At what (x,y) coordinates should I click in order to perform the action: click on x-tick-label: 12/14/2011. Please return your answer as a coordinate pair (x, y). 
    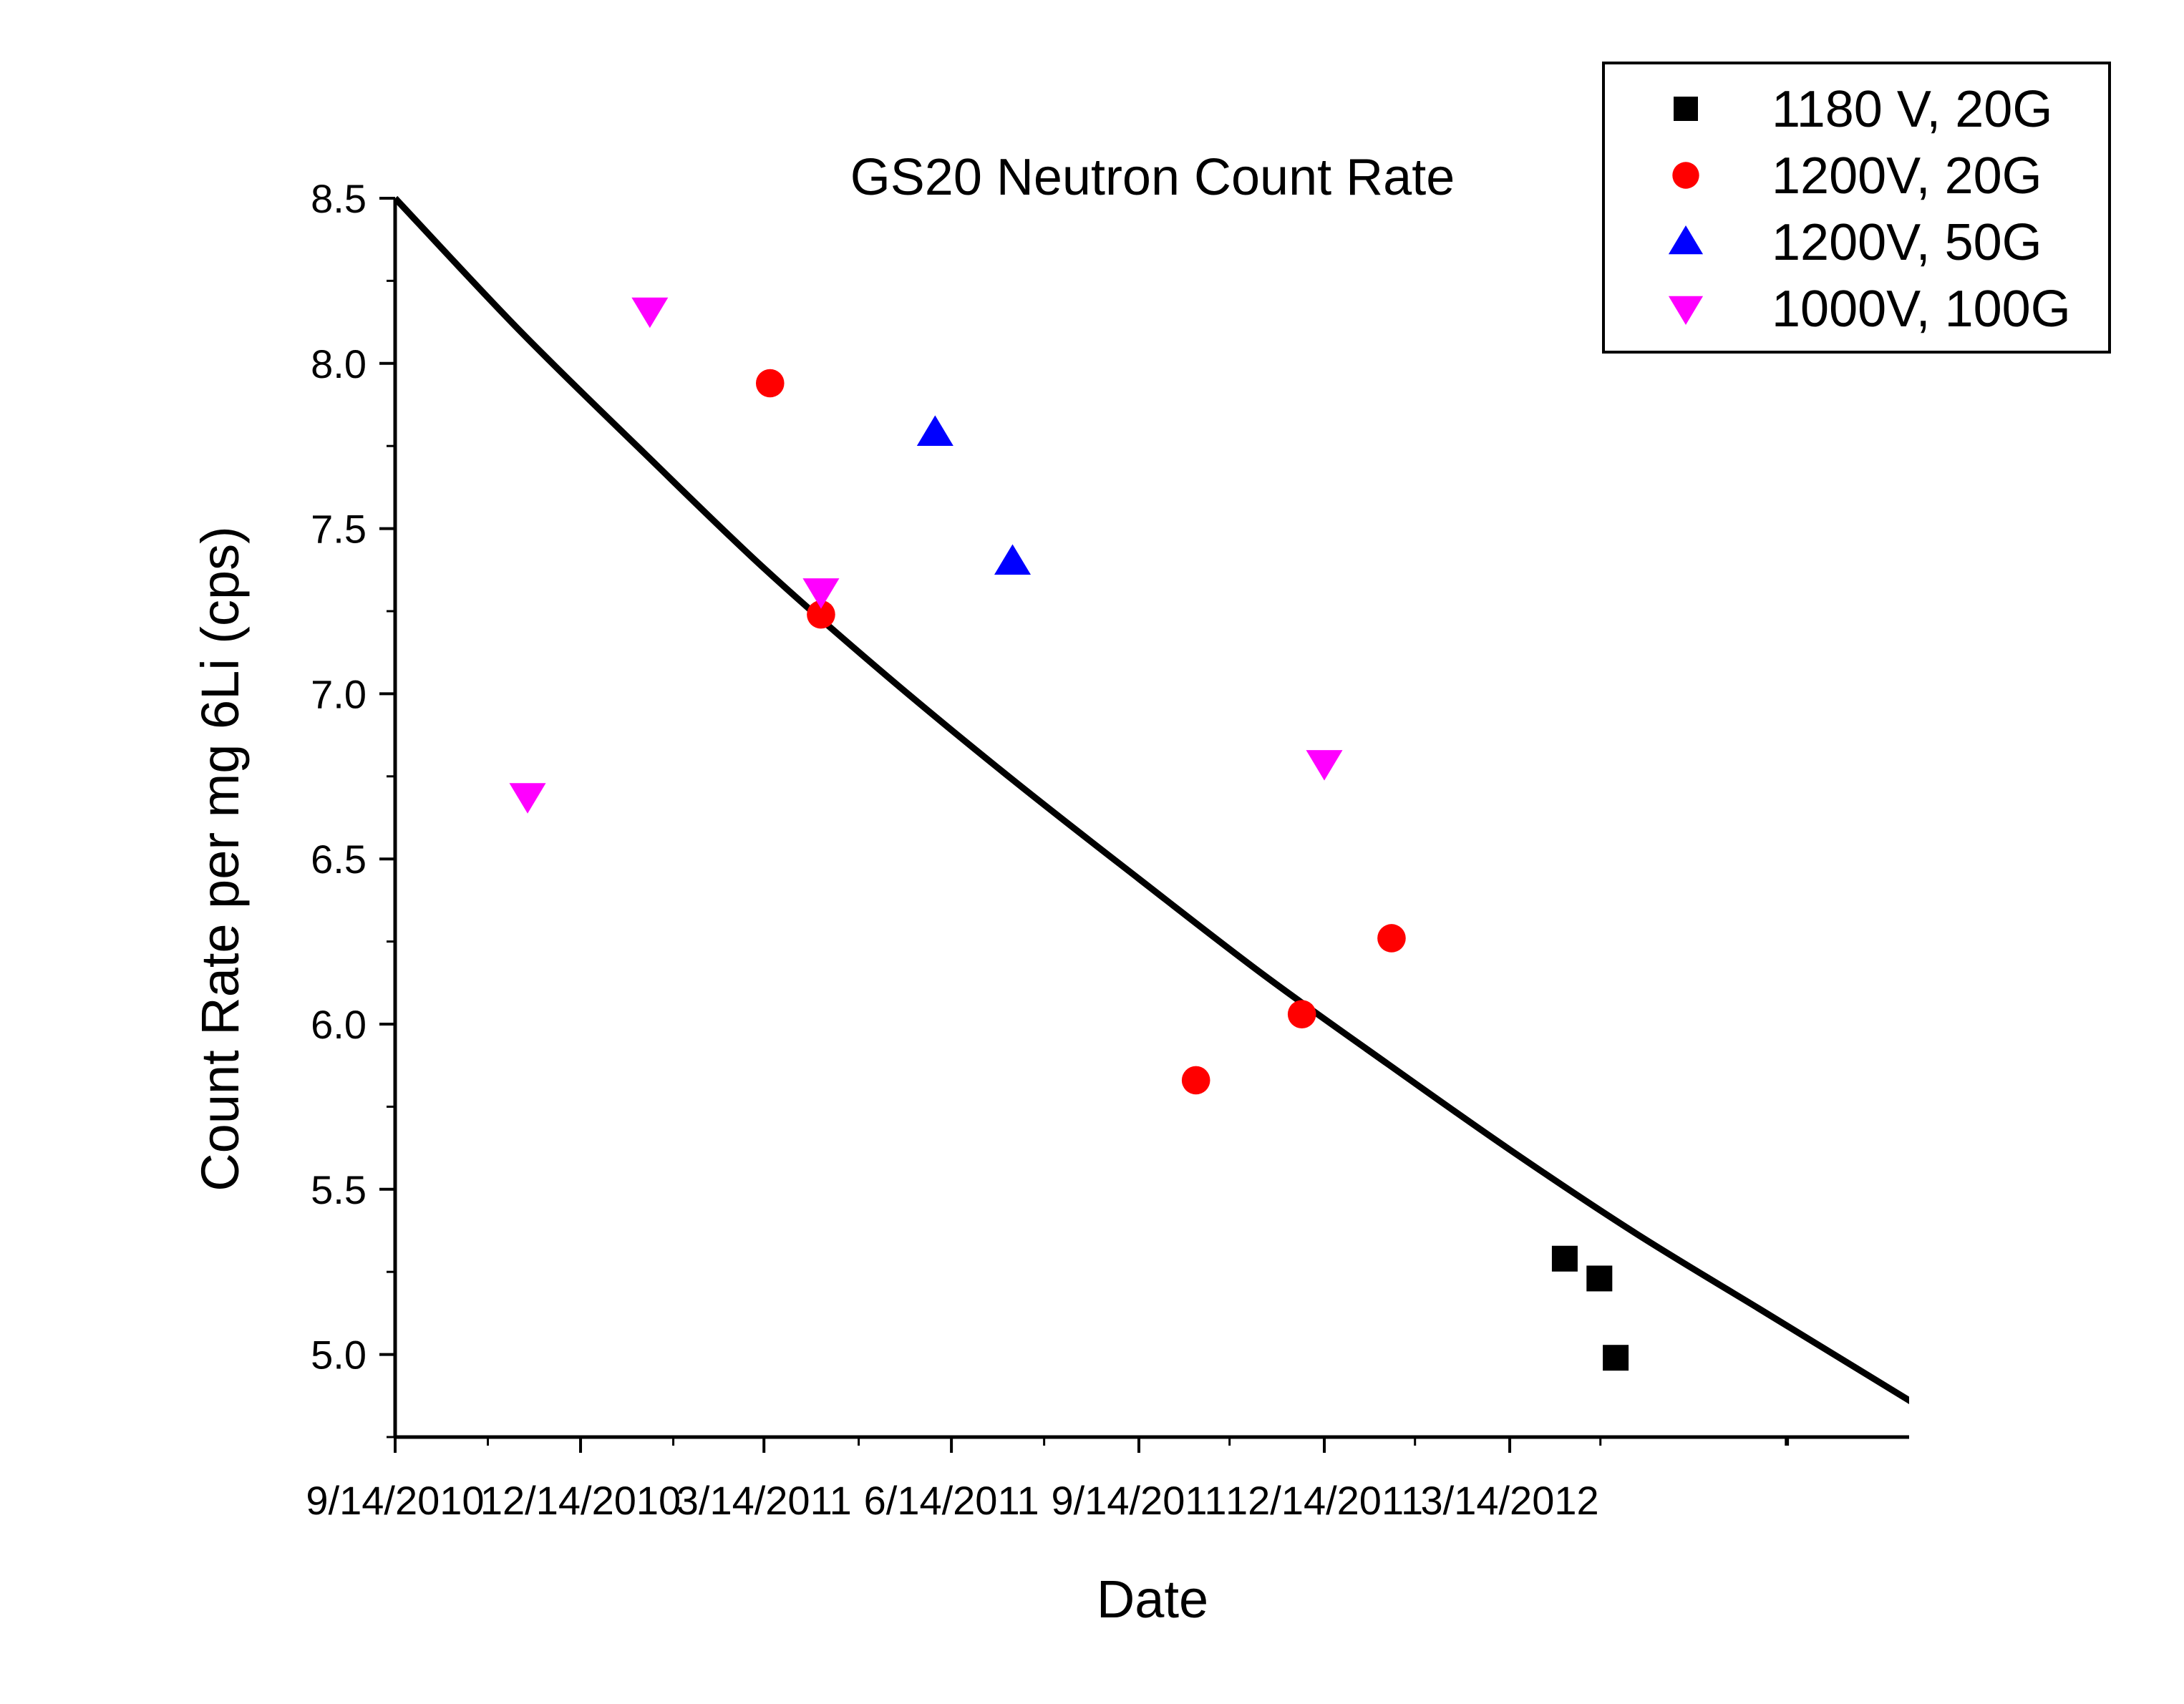
    Looking at the image, I should click on (1324, 1500).